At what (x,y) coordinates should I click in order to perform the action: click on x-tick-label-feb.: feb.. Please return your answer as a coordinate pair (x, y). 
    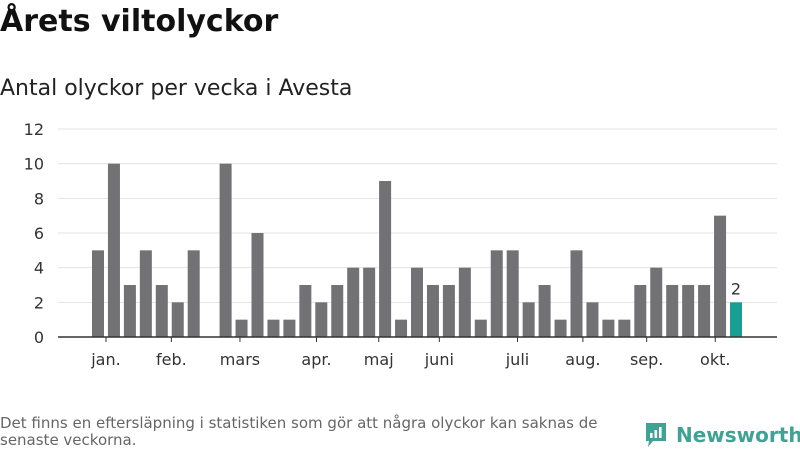
    Looking at the image, I should click on (171, 359).